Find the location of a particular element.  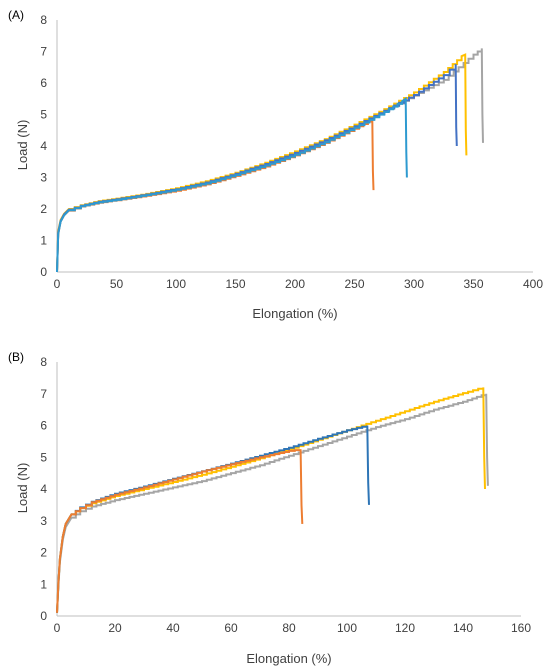

x-tick-label: 160 is located at coordinates (521, 628).